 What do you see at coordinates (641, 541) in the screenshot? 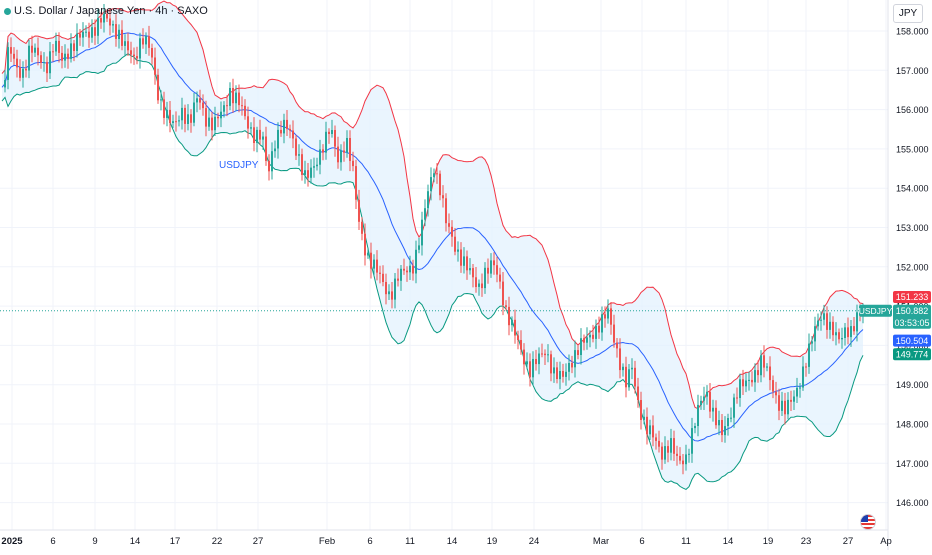
I see `time-tick-label: 6` at bounding box center [641, 541].